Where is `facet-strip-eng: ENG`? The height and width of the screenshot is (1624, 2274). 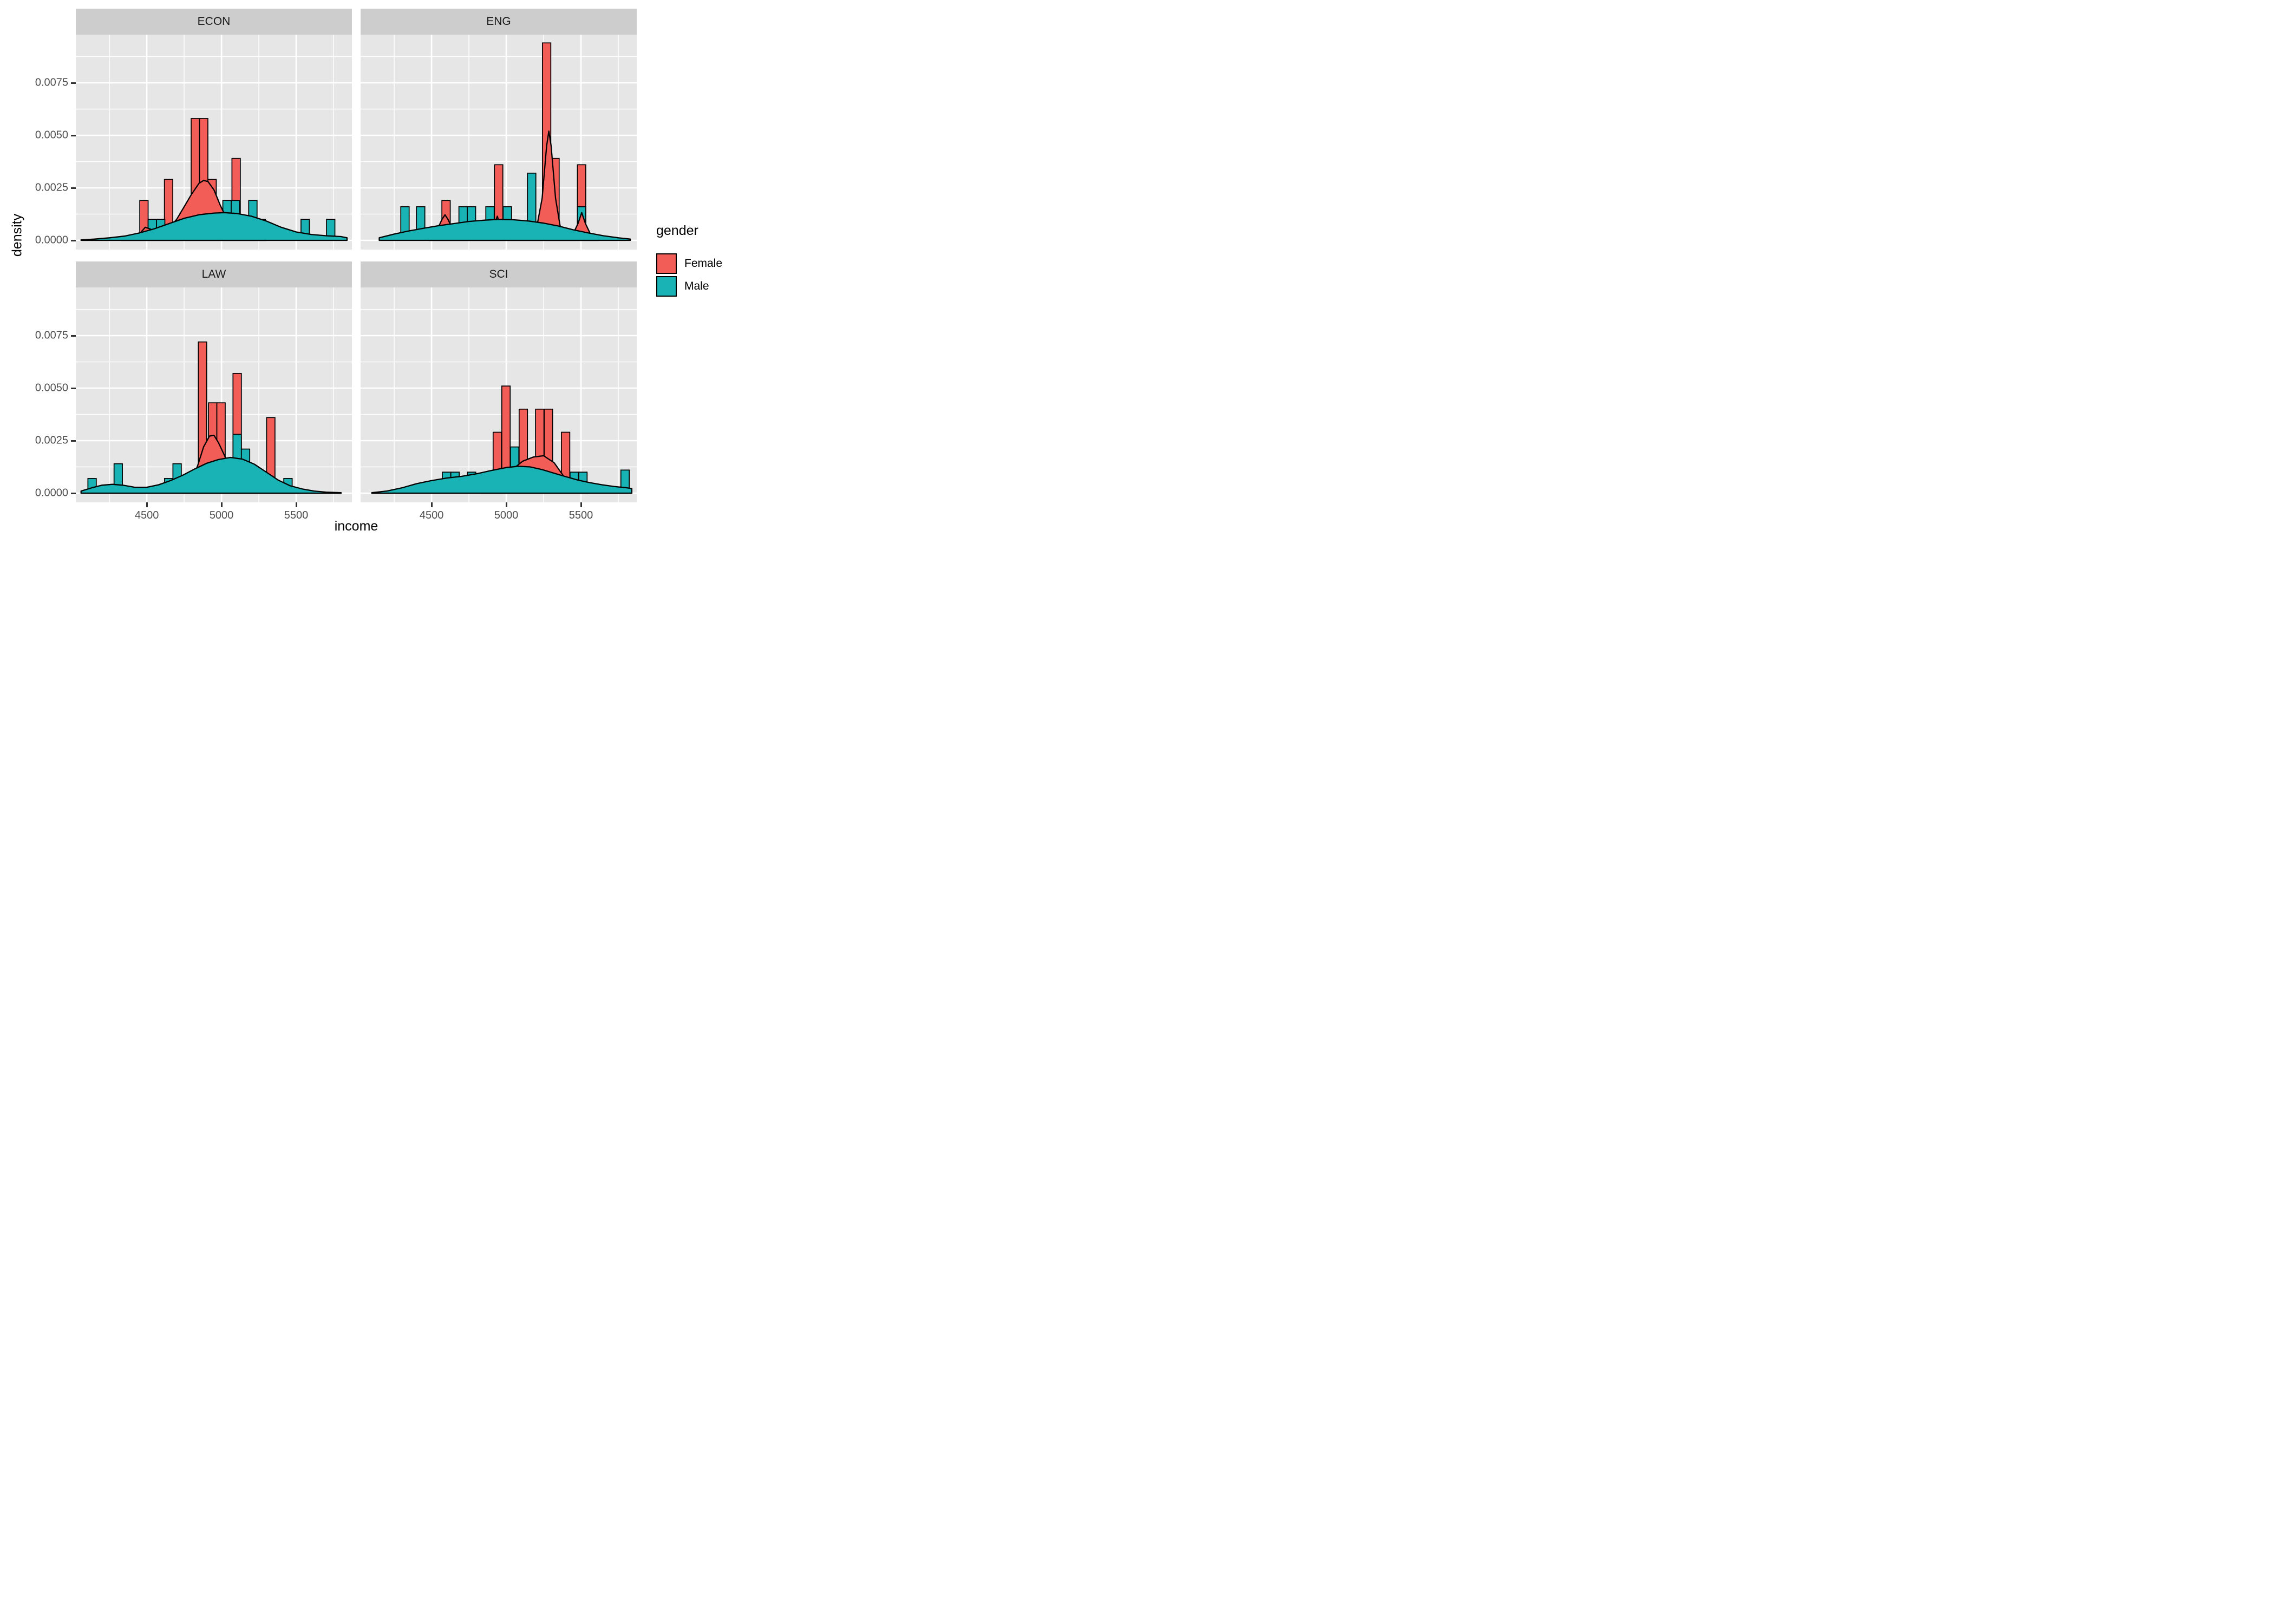
facet-strip-eng: ENG is located at coordinates (499, 22).